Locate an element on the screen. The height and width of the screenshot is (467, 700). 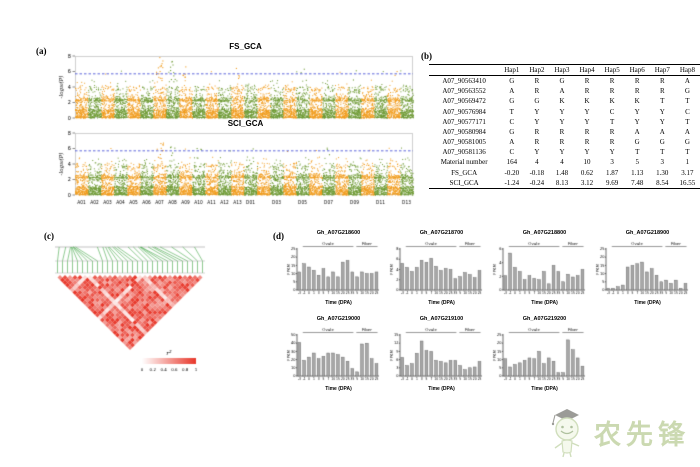
table-row: A07_90580984 G R R R R A A A is located at coordinates (564, 132).